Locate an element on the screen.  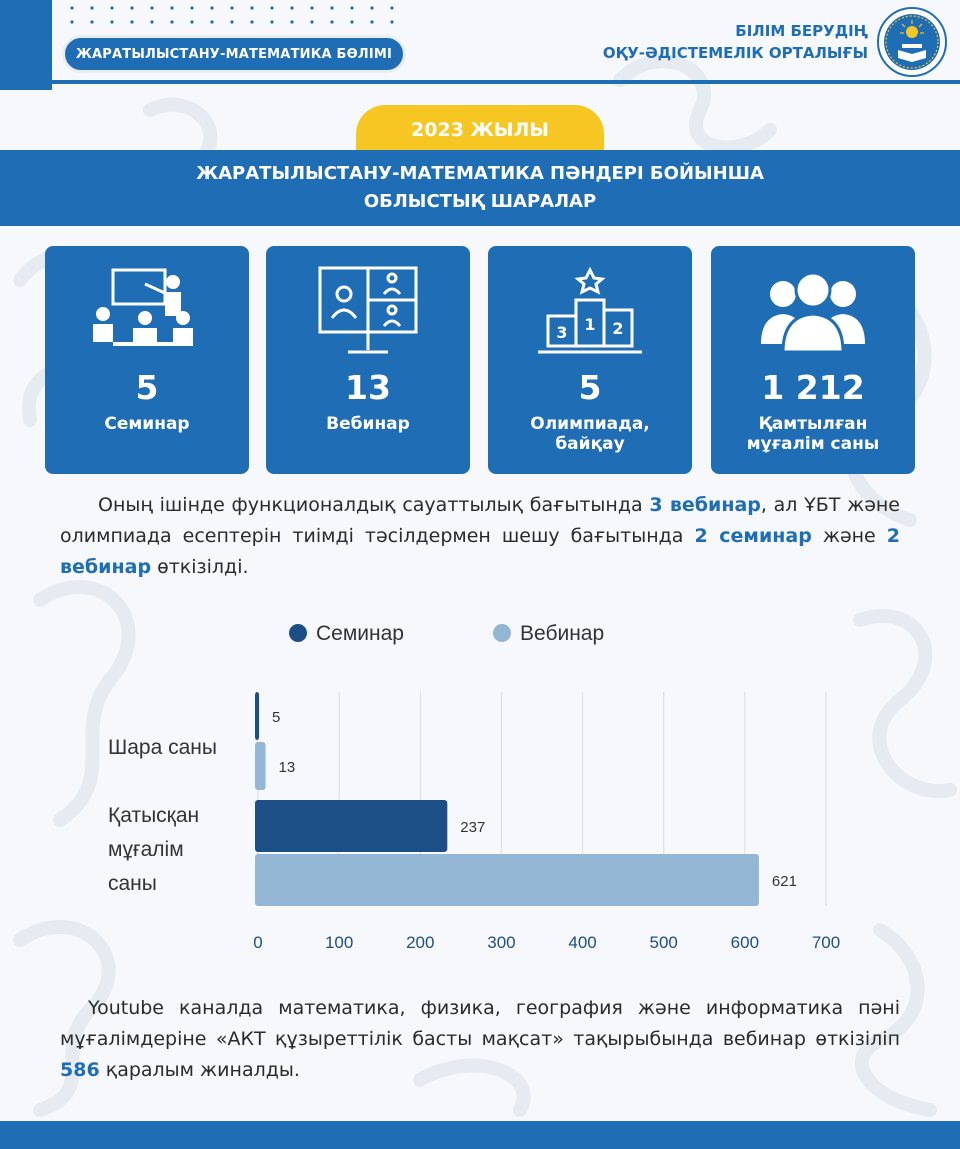
seminar-label: Семинар is located at coordinates (147, 424).